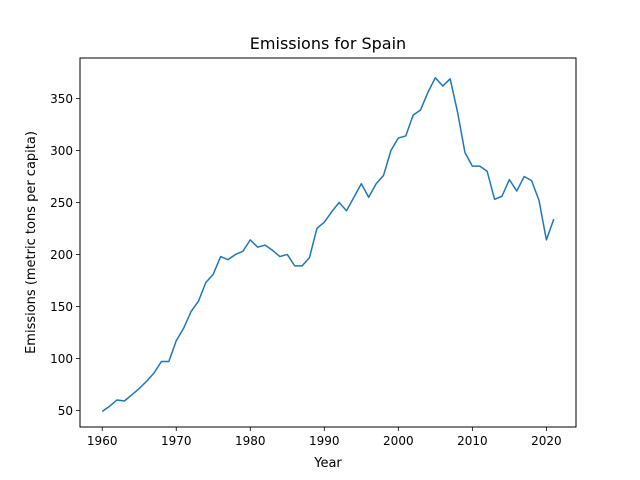 This screenshot has height=480, width=640. What do you see at coordinates (324, 441) in the screenshot?
I see `x-tick-label: 1990` at bounding box center [324, 441].